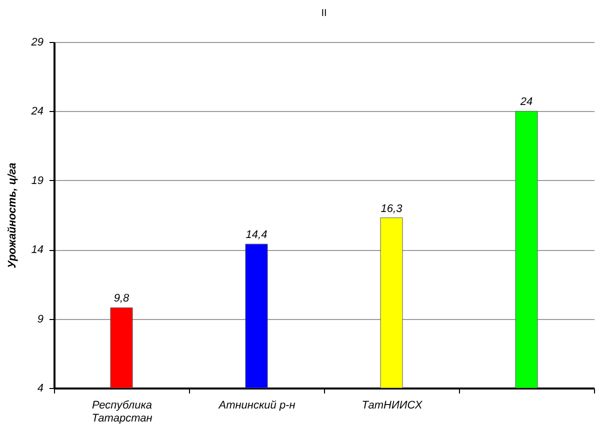  I want to click on x-tick-label: Атнинский р-н, so click(257, 406).